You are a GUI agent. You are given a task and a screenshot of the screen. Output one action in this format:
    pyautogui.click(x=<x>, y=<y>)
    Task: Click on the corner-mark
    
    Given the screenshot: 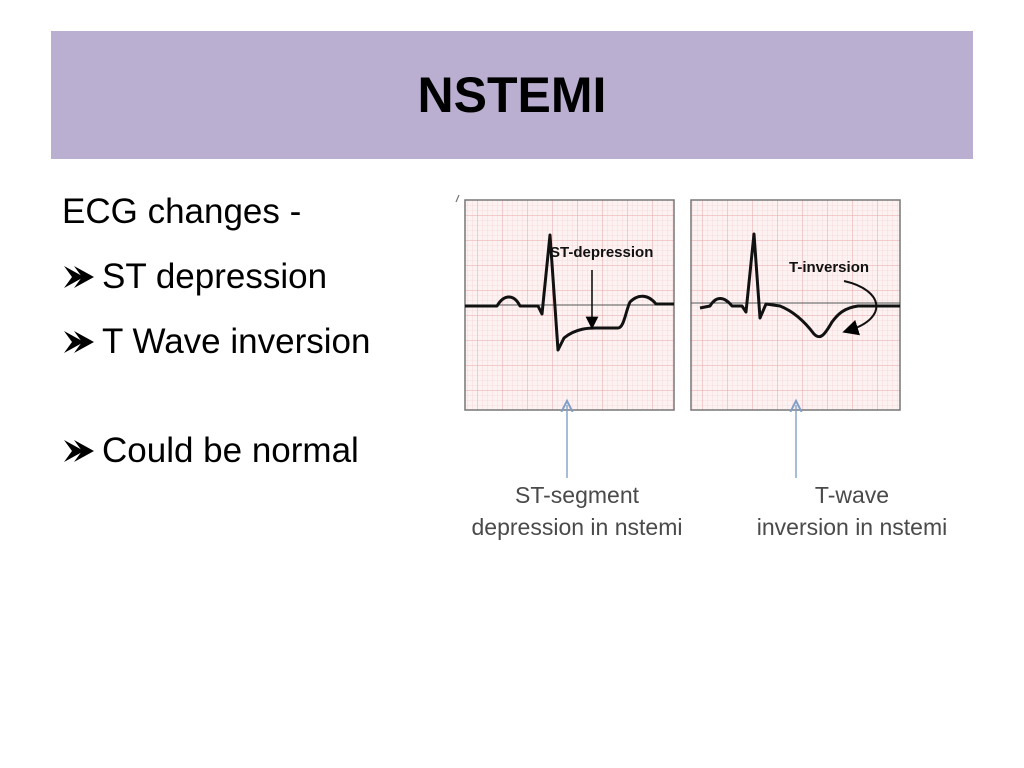 What is the action you would take?
    pyautogui.click(x=457, y=198)
    